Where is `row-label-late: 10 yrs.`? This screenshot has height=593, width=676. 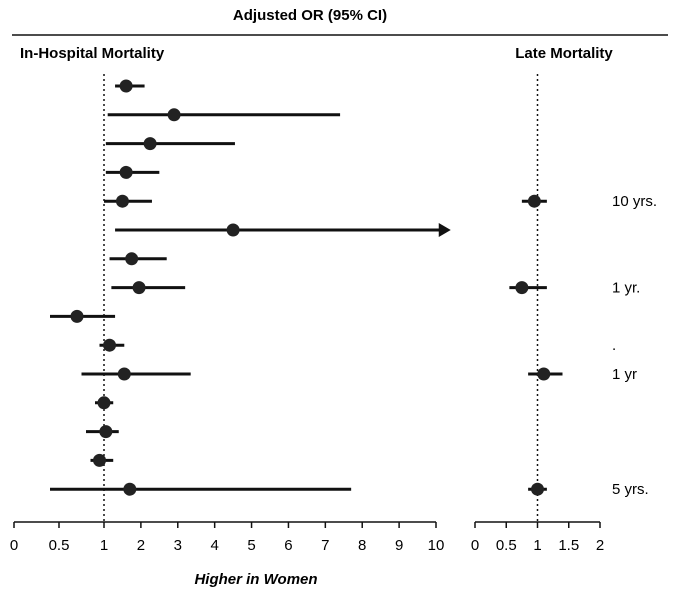 row-label-late: 10 yrs. is located at coordinates (634, 201).